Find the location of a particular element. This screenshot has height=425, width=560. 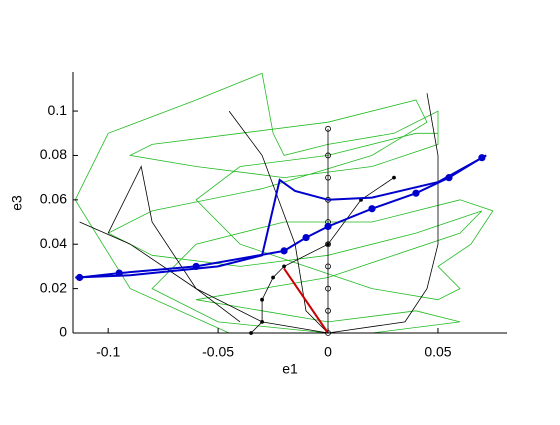

y-axis-label: e3 is located at coordinates (17, 203).